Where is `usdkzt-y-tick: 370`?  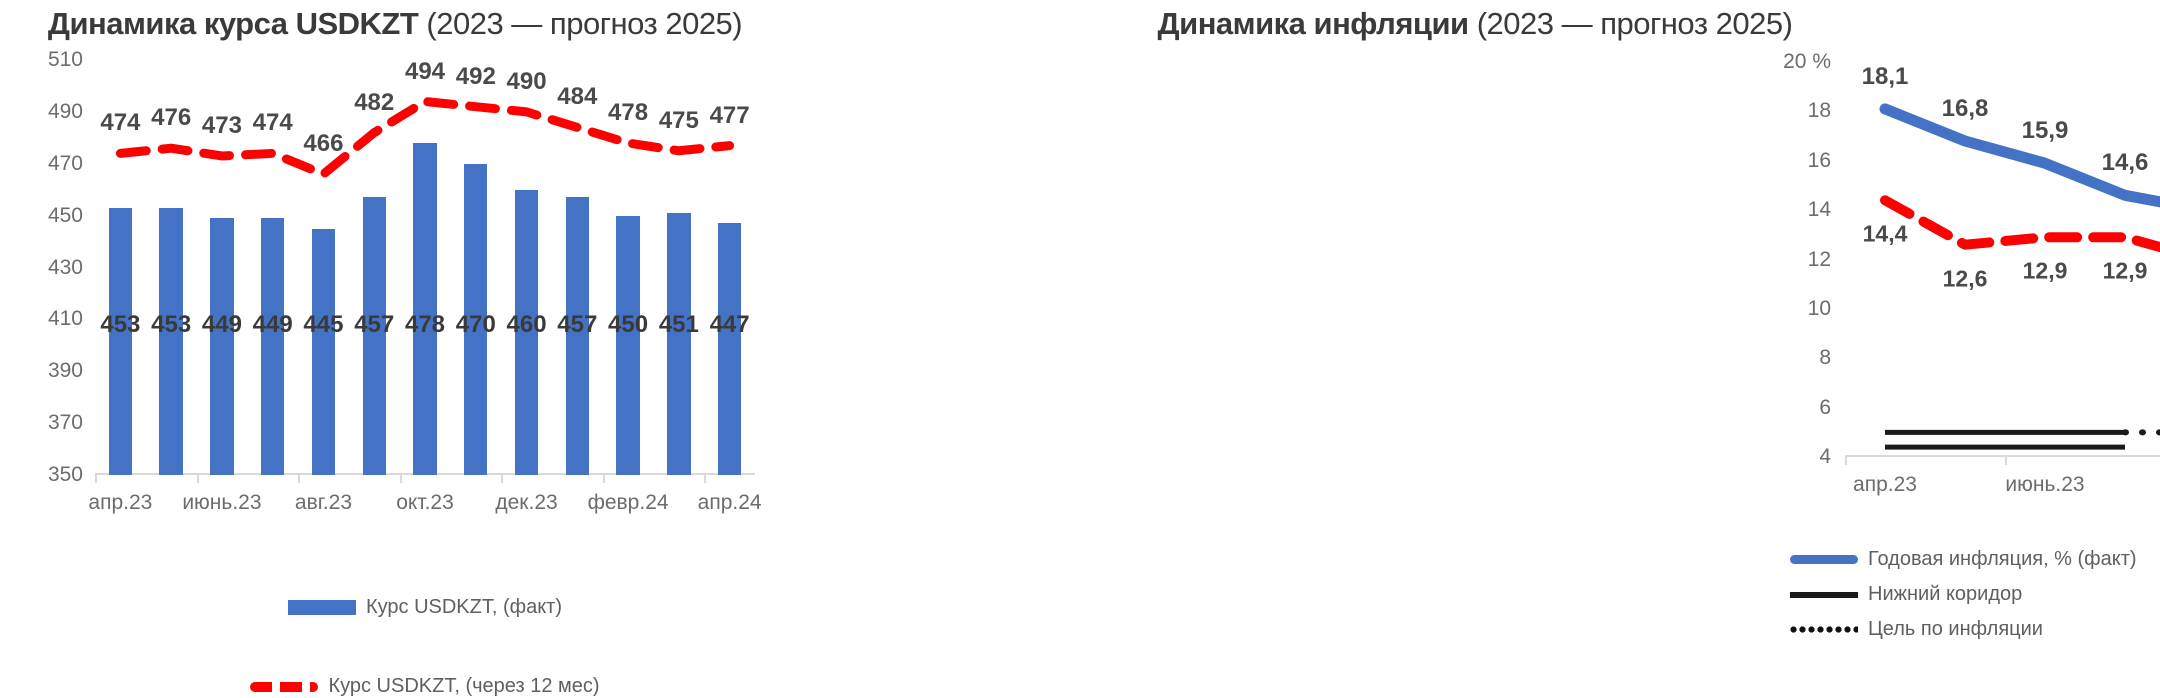
usdkzt-y-tick: 370 is located at coordinates (65, 423).